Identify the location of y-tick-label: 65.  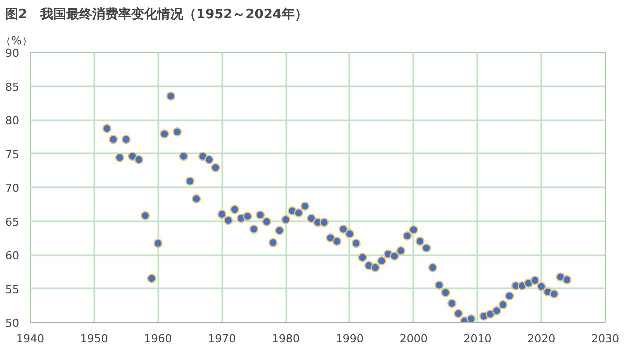
(13, 222).